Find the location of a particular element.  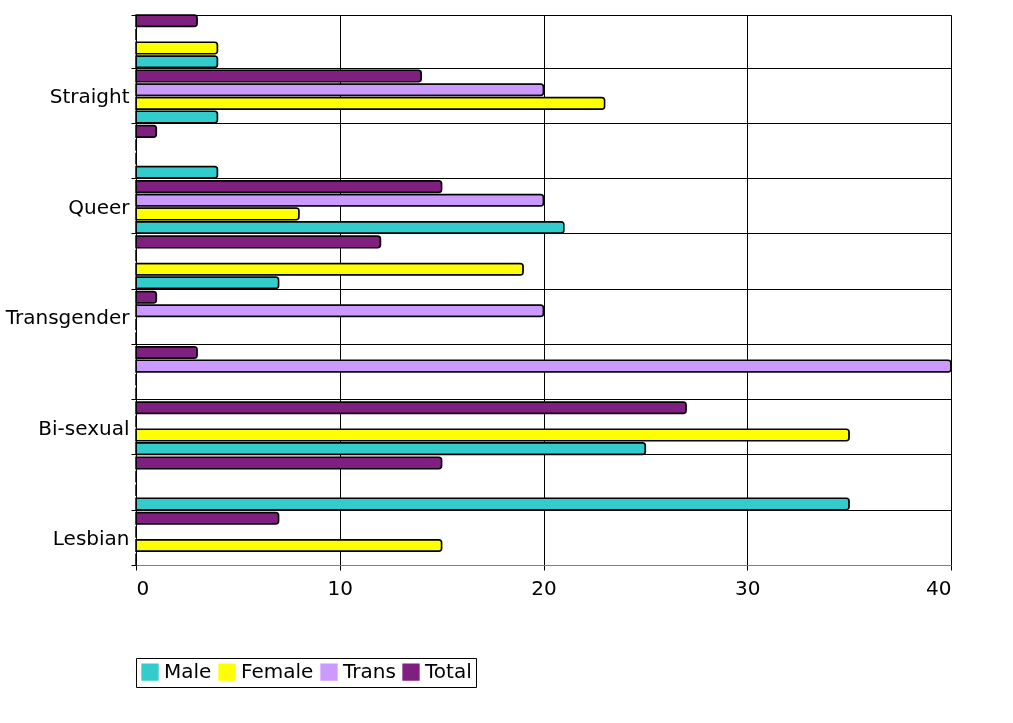

x-tick-label: 20 is located at coordinates (544, 587).